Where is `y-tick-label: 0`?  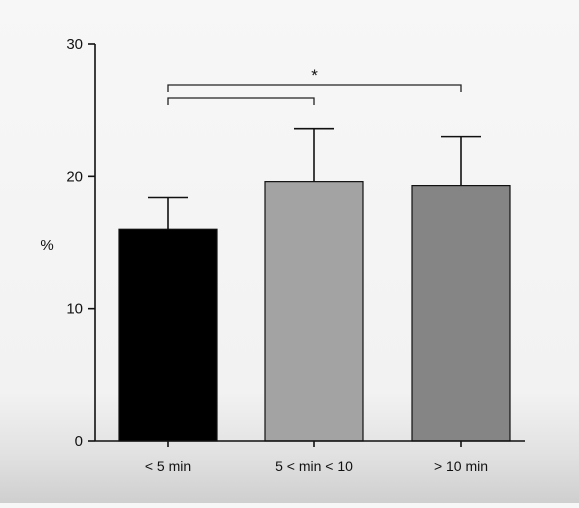 y-tick-label: 0 is located at coordinates (79, 441).